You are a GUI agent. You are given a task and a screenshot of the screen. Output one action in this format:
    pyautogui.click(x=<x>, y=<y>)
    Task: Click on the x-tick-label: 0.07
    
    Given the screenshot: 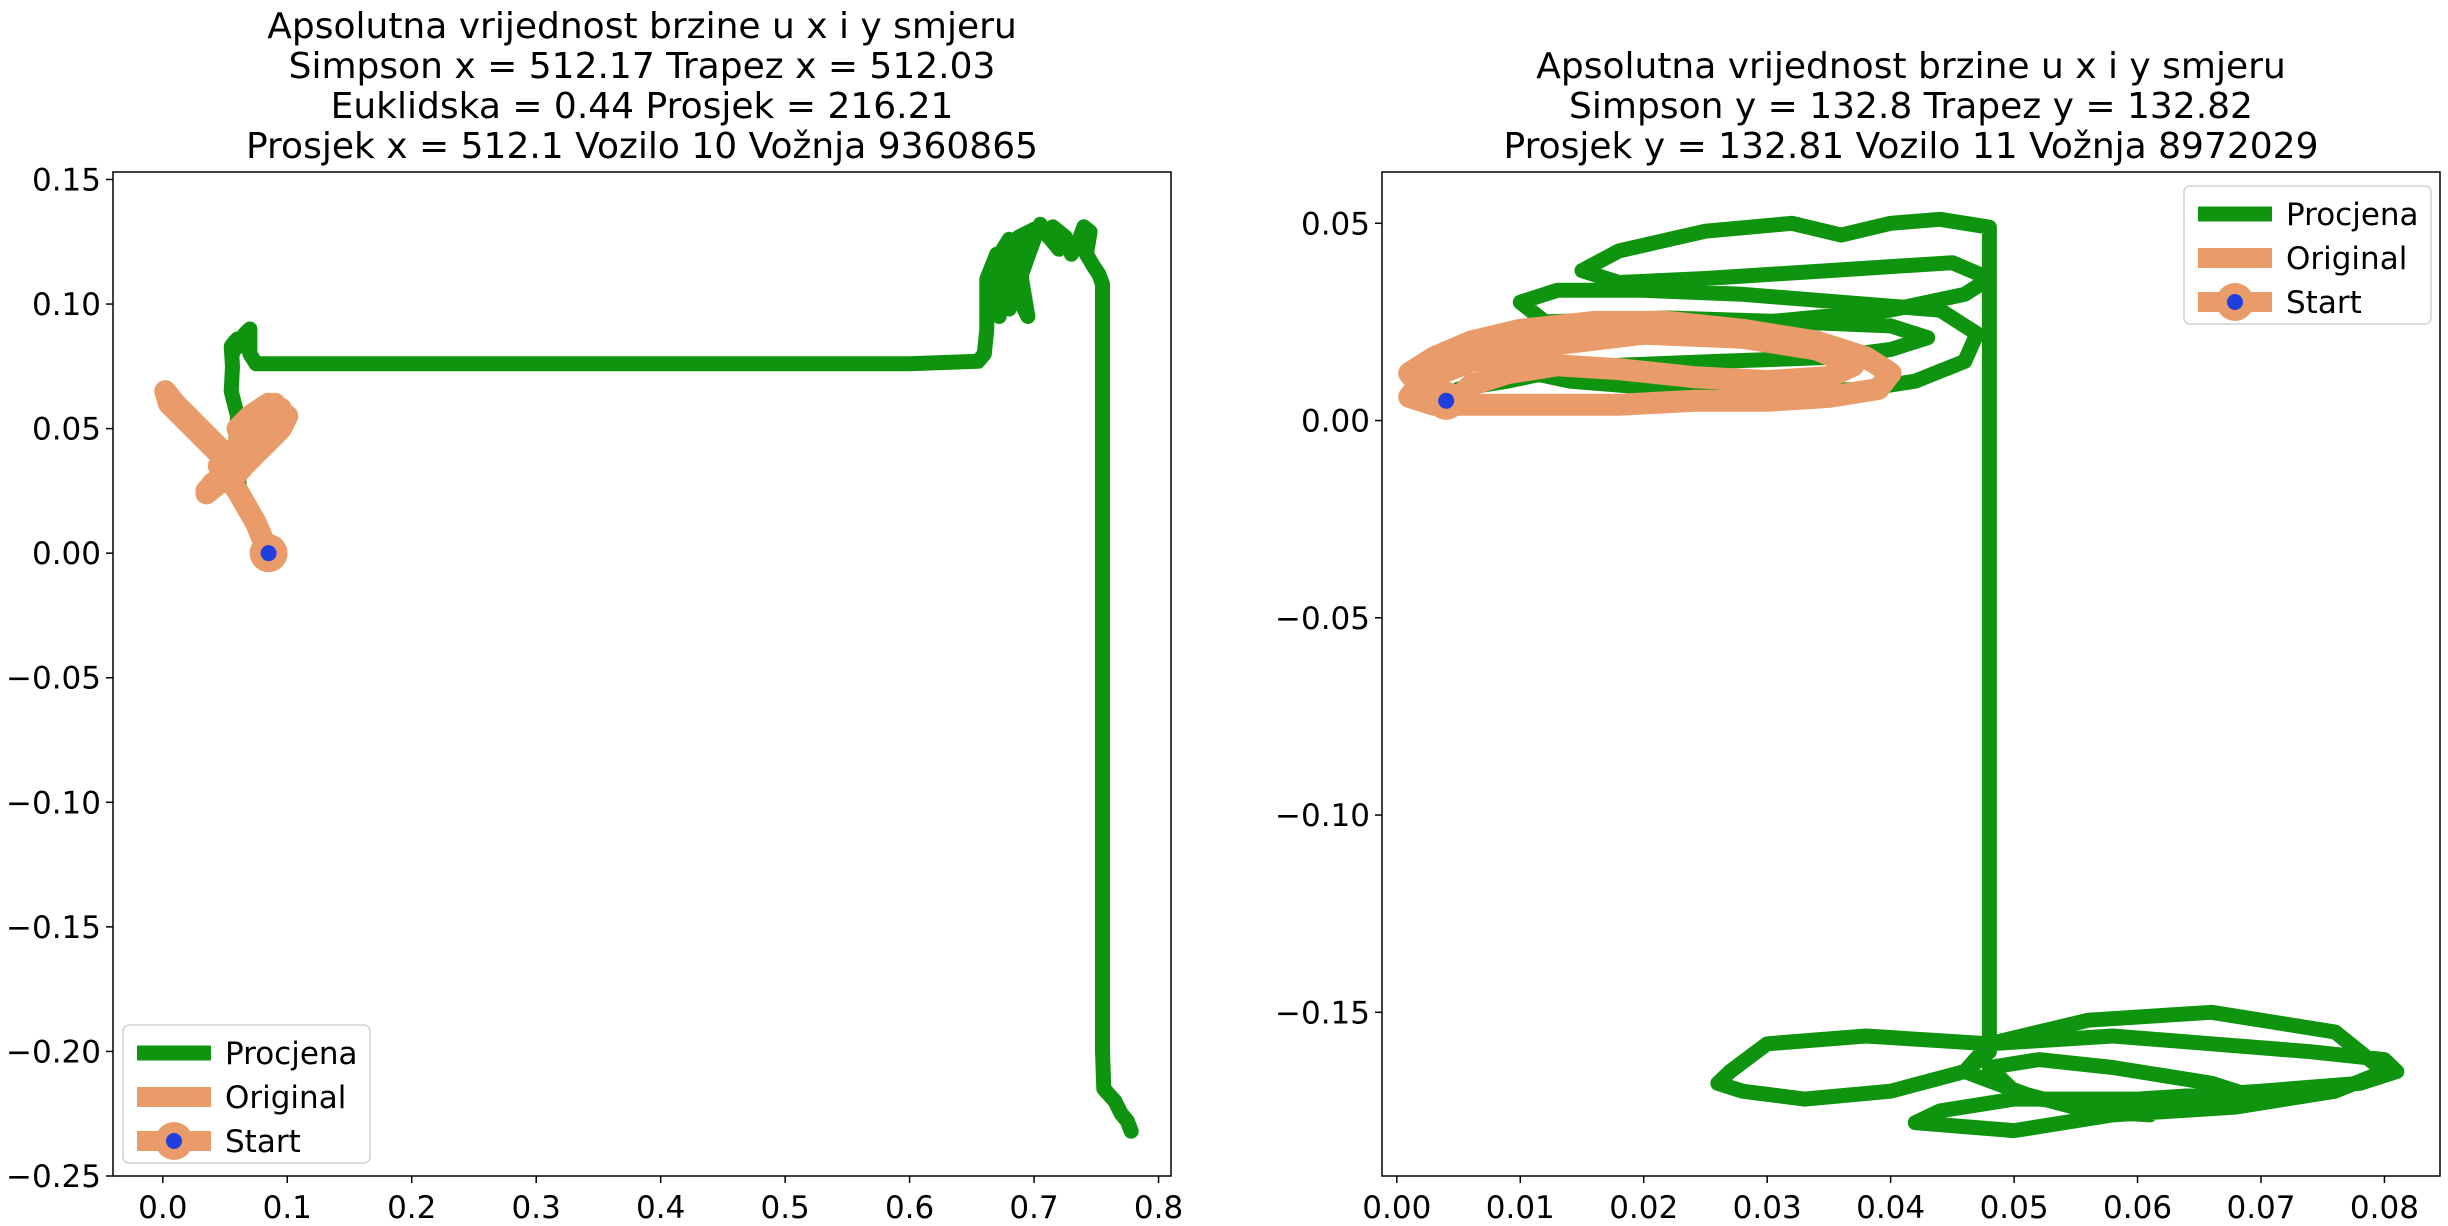 What is the action you would take?
    pyautogui.click(x=2260, y=1208)
    